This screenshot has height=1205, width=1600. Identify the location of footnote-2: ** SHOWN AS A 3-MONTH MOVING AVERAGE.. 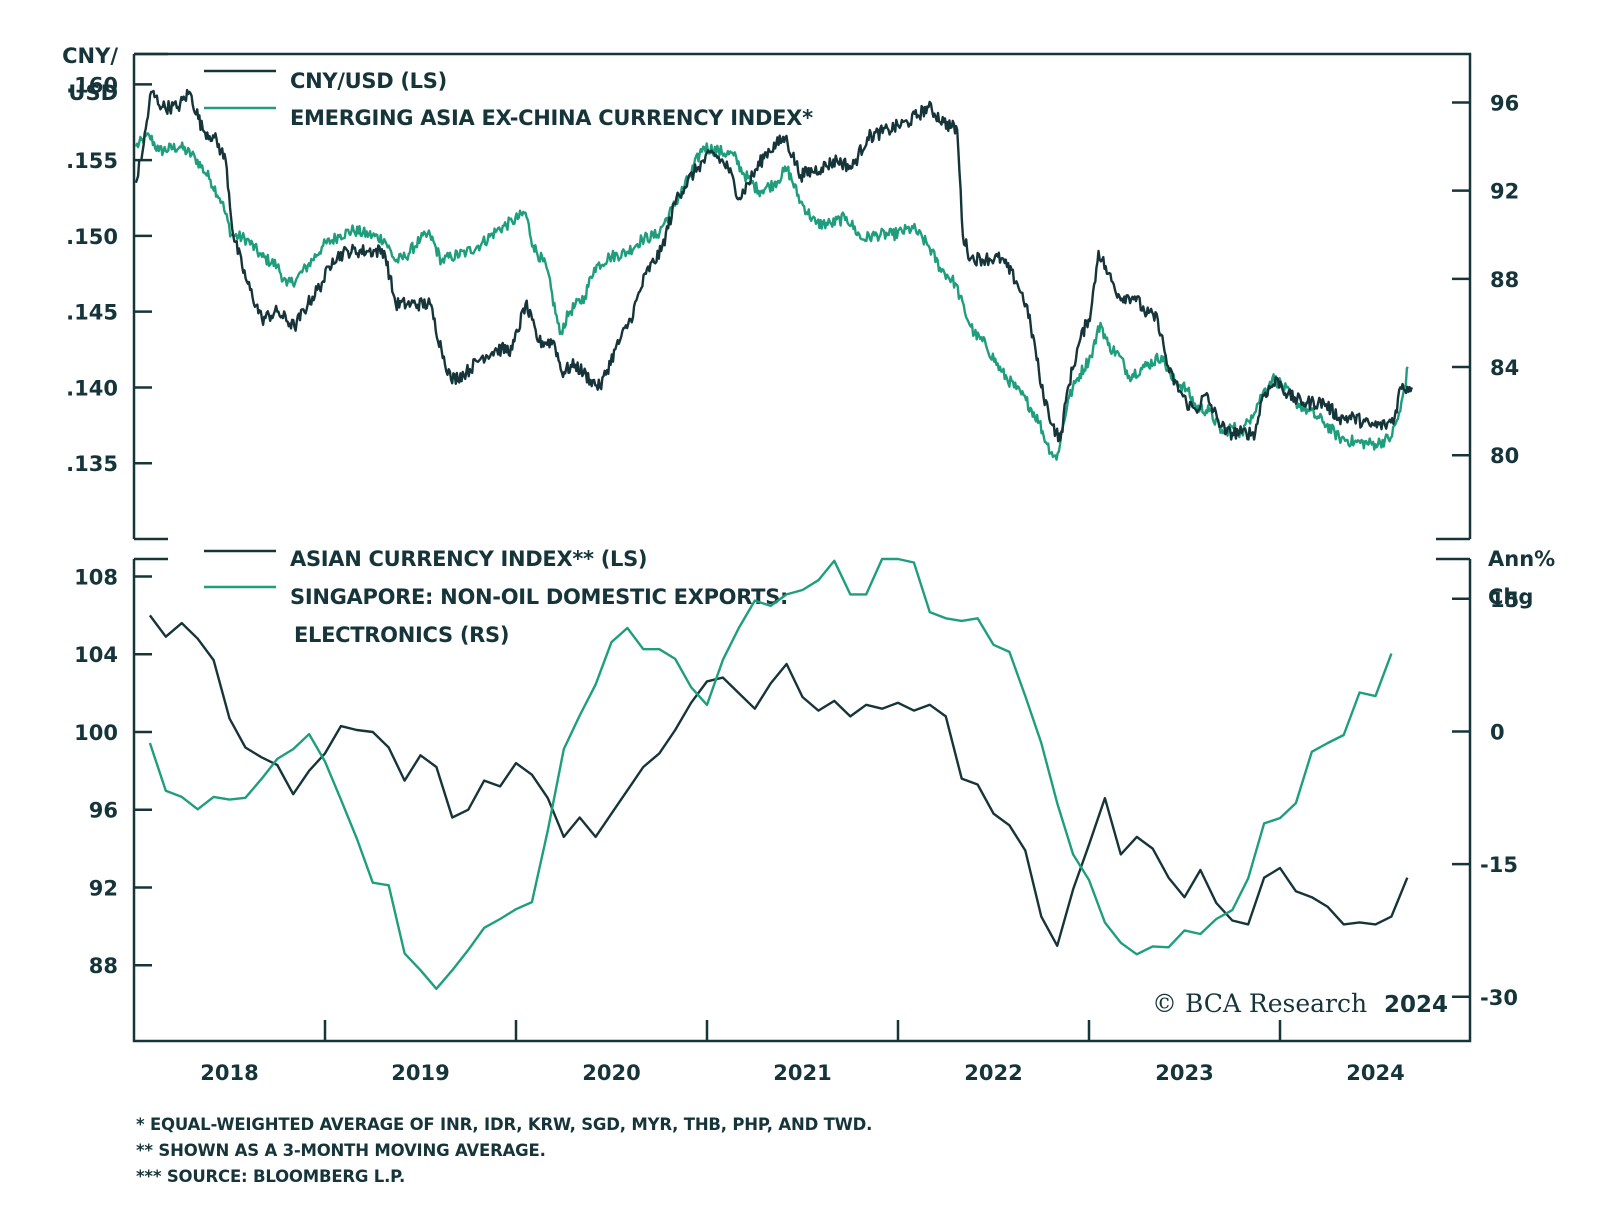
(341, 1150).